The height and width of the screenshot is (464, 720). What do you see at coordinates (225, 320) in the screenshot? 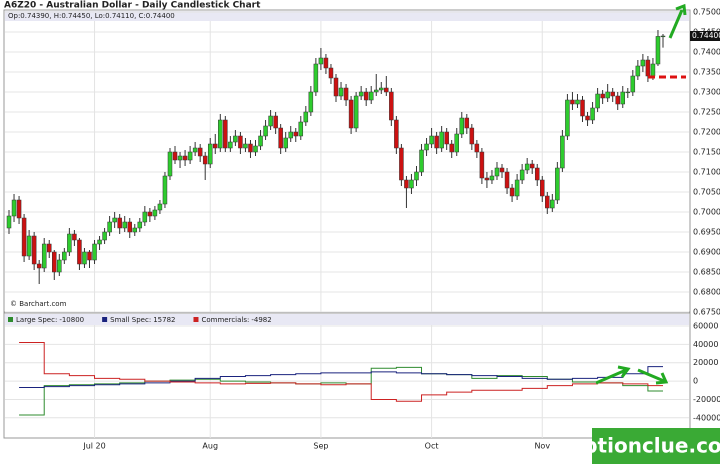
I see `legend-name: Commercials:` at bounding box center [225, 320].